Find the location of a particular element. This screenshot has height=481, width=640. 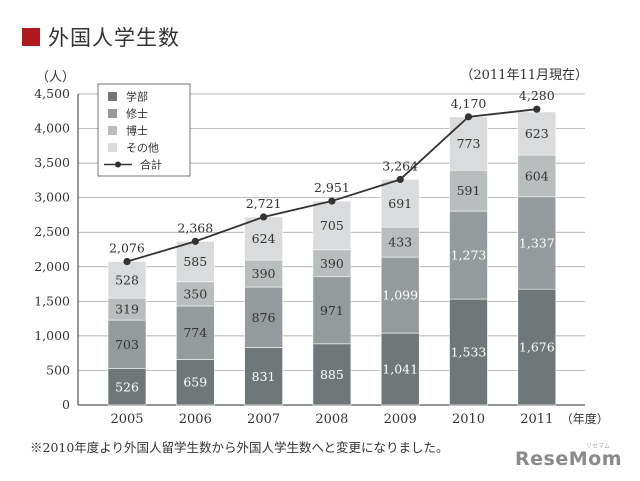

y-tick-label: 3,000 is located at coordinates (52, 197).